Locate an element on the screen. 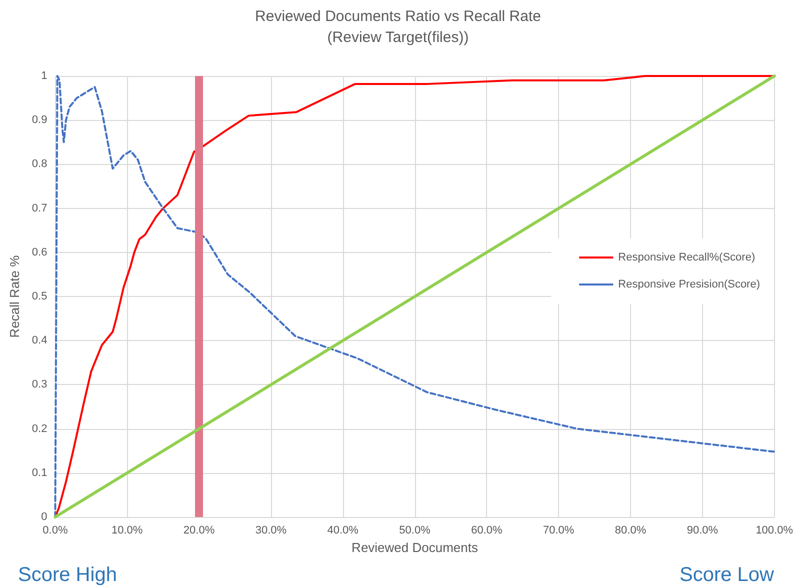 The height and width of the screenshot is (587, 796). y-tick-label: 0.2 is located at coordinates (40, 428).